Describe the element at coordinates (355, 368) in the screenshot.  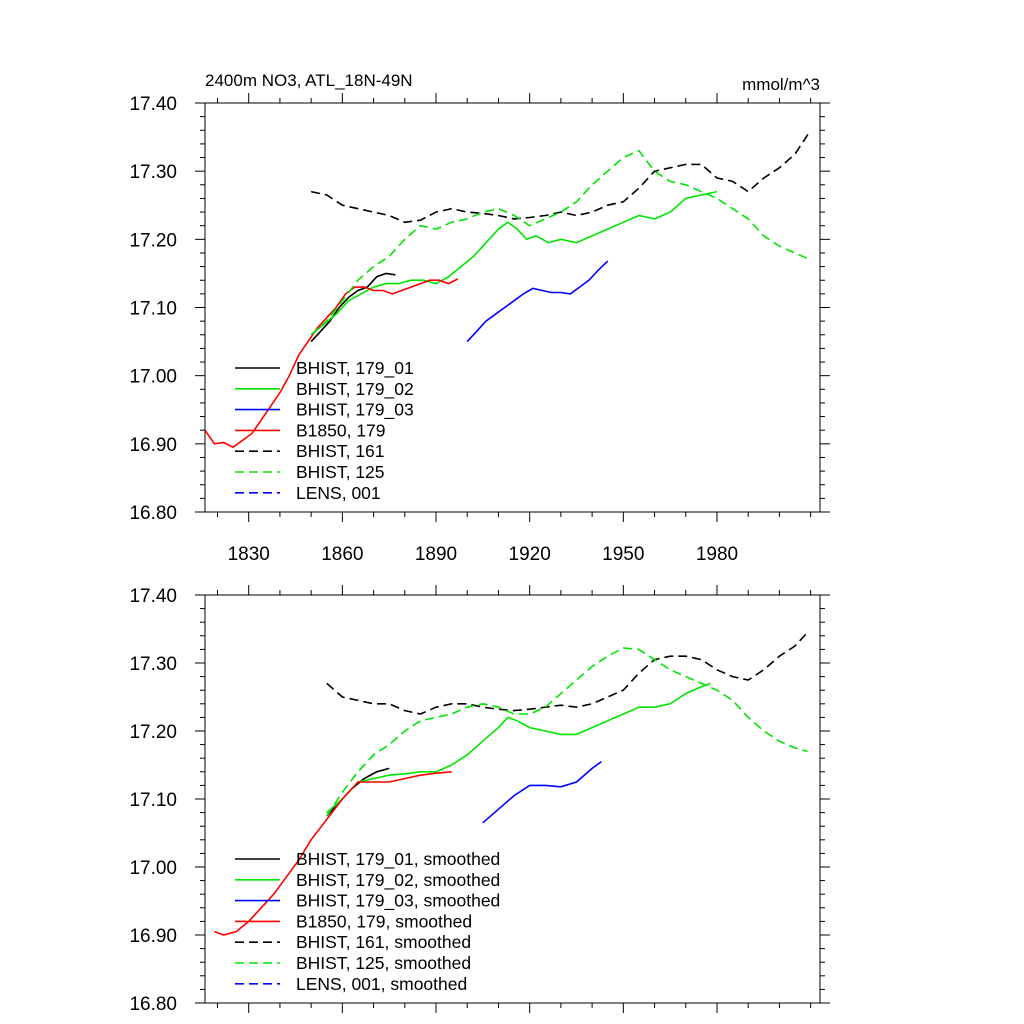
I see `legend-label: BHIST, 179_01` at that location.